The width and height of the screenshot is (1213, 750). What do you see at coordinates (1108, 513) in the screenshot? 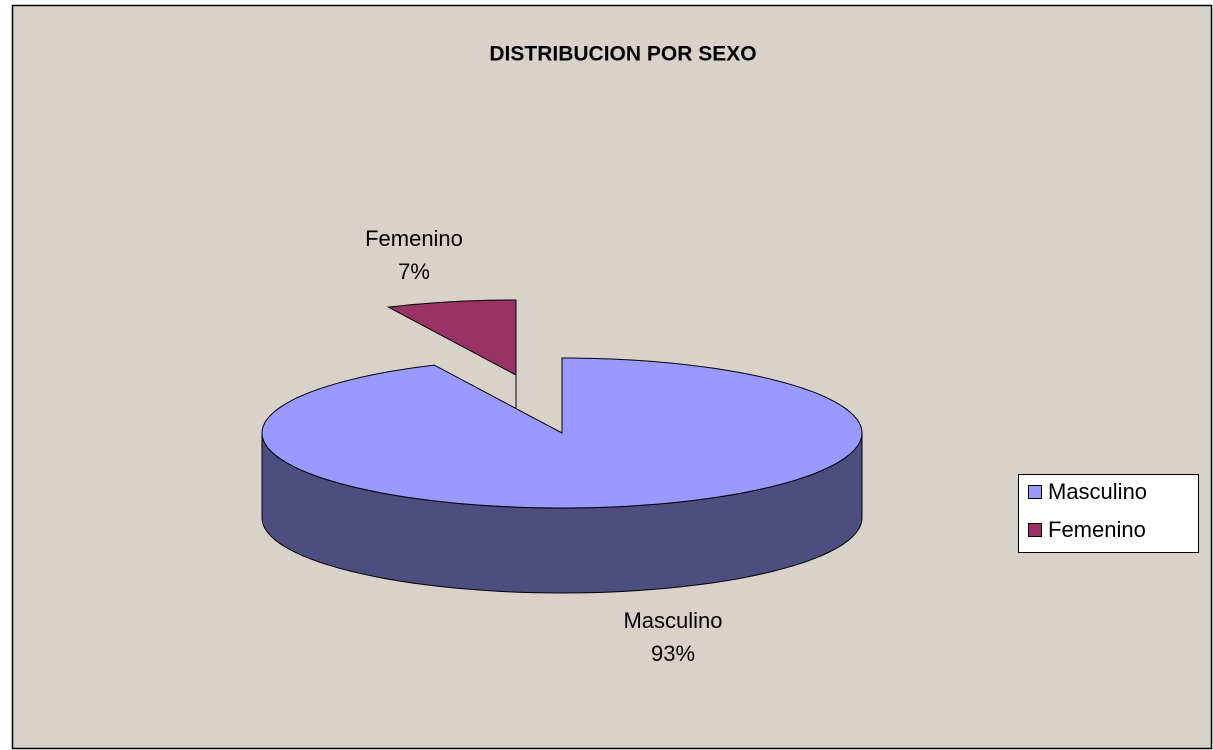
I see `legend` at bounding box center [1108, 513].